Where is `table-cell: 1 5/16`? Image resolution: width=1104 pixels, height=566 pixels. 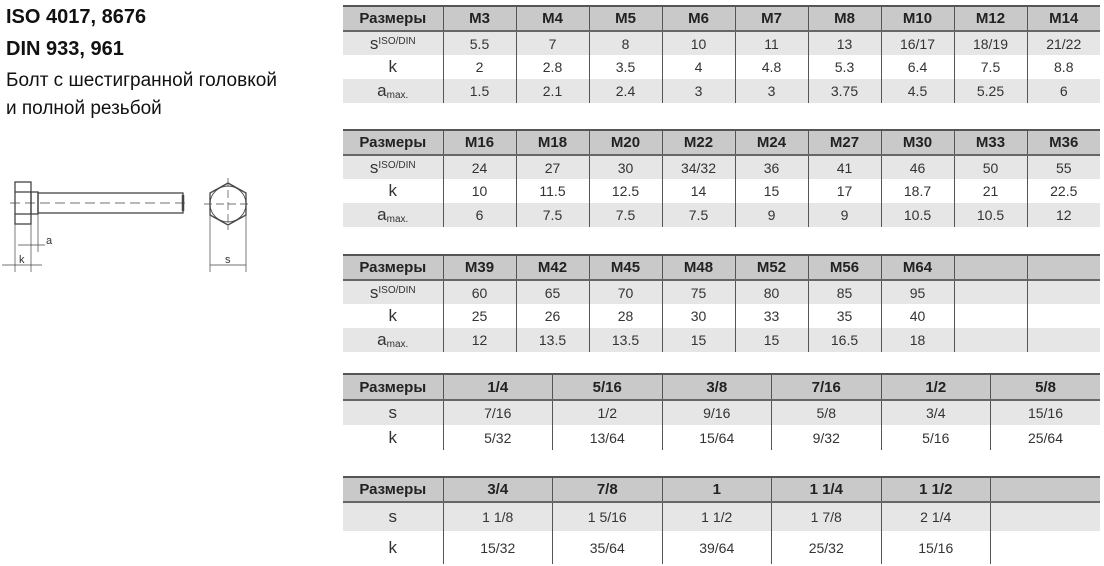
table-cell: 1 5/16 is located at coordinates (607, 516).